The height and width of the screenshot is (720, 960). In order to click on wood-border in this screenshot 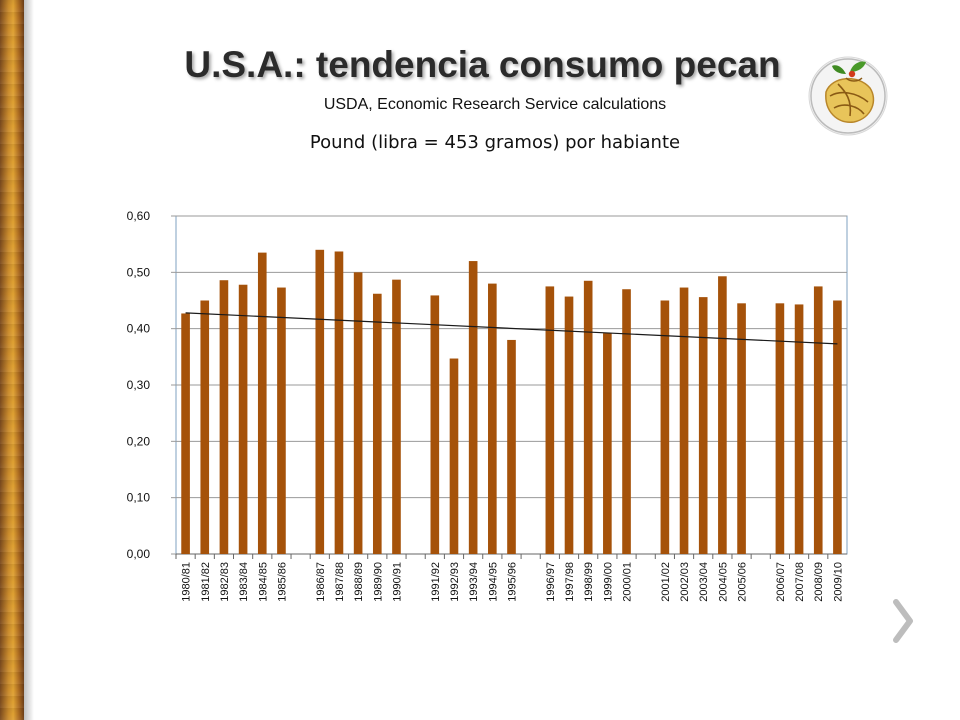, I will do `click(12, 360)`.